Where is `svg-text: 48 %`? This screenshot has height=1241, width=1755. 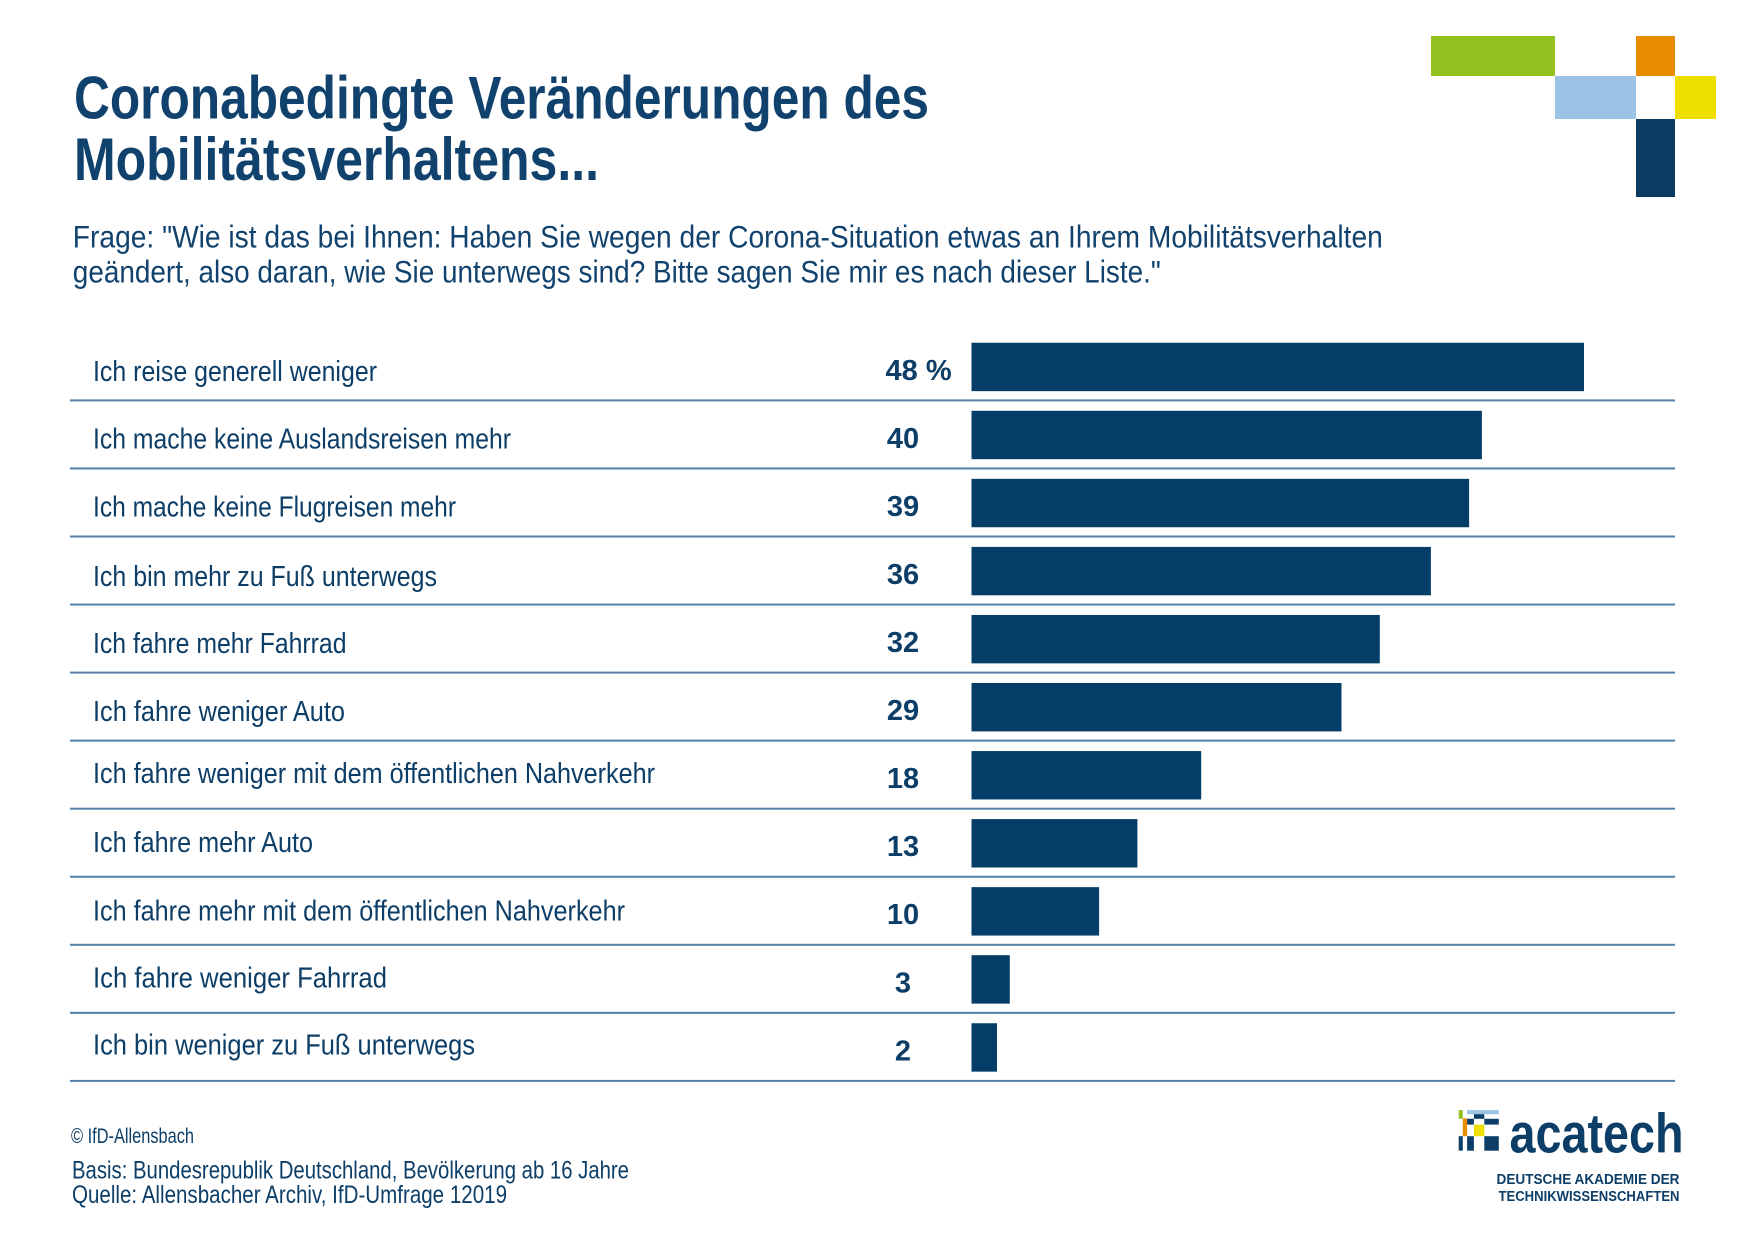
svg-text: 48 % is located at coordinates (919, 371).